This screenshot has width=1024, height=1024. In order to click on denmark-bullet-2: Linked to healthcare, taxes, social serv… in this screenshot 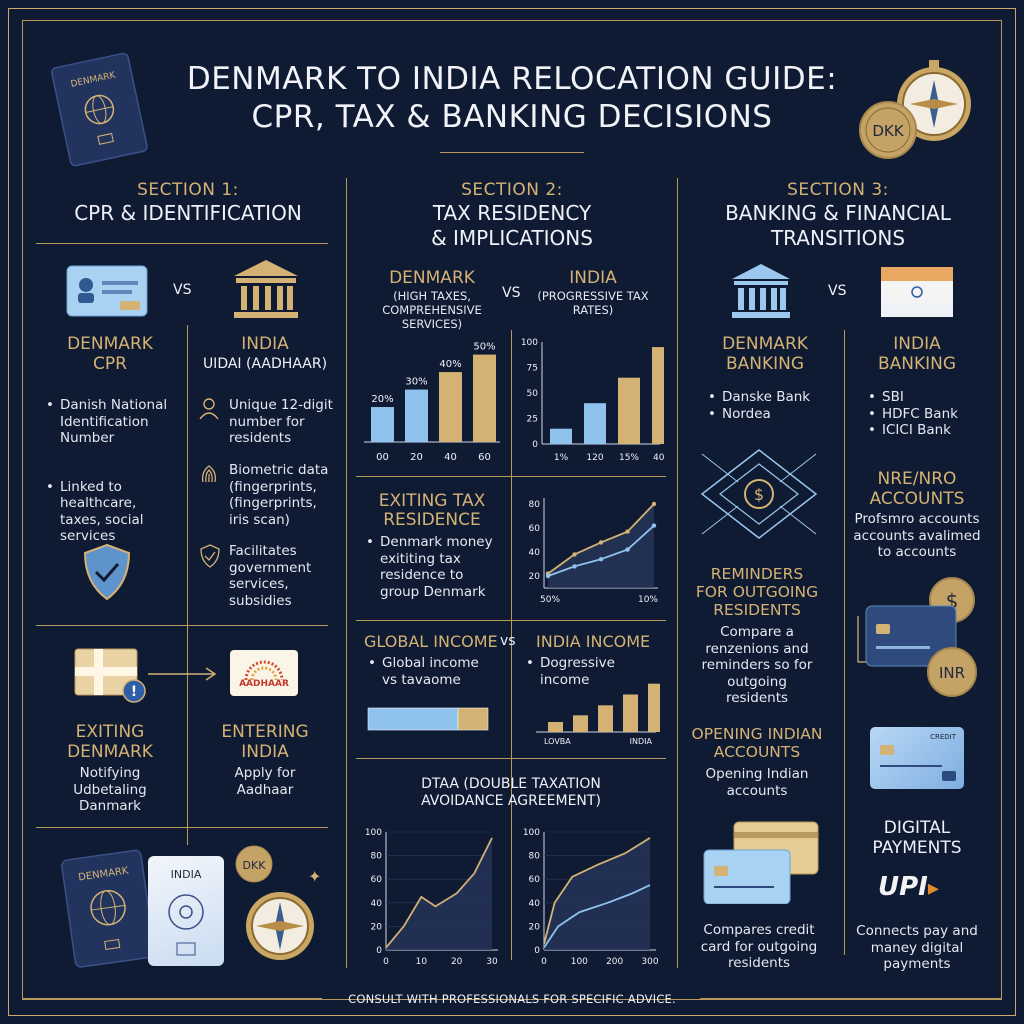, I will do `click(113, 512)`.